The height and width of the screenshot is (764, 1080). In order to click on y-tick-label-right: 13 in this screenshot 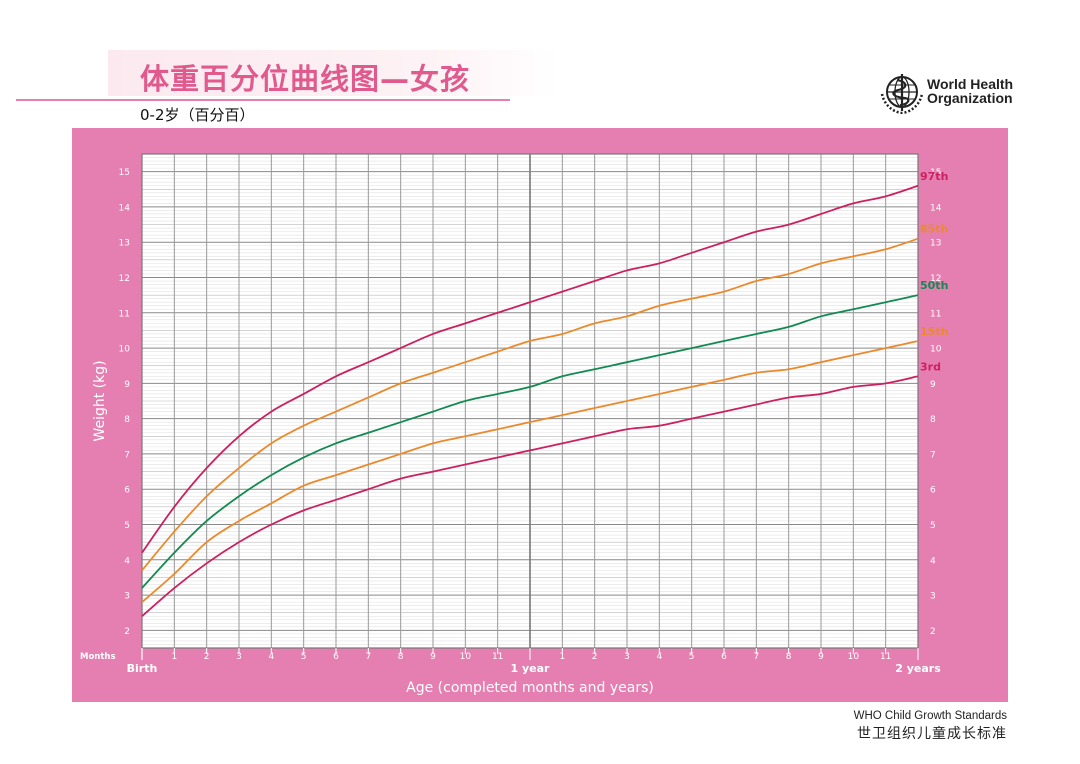, I will do `click(935, 244)`.